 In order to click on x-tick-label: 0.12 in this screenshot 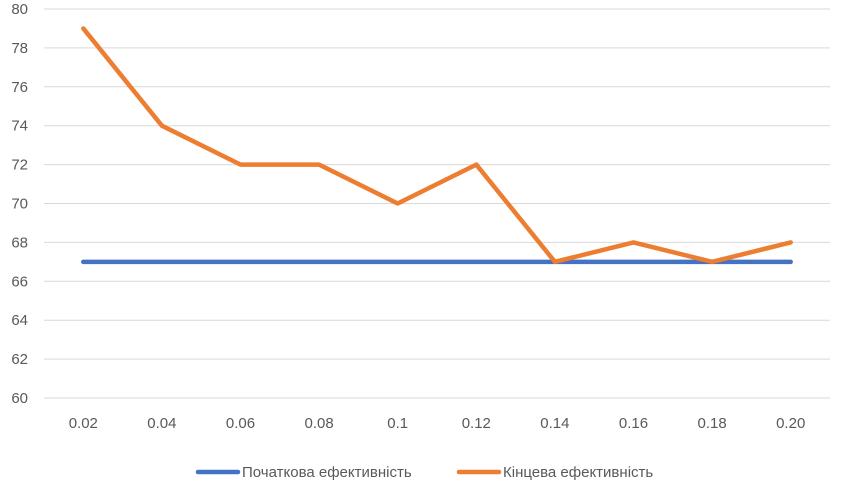, I will do `click(476, 423)`.